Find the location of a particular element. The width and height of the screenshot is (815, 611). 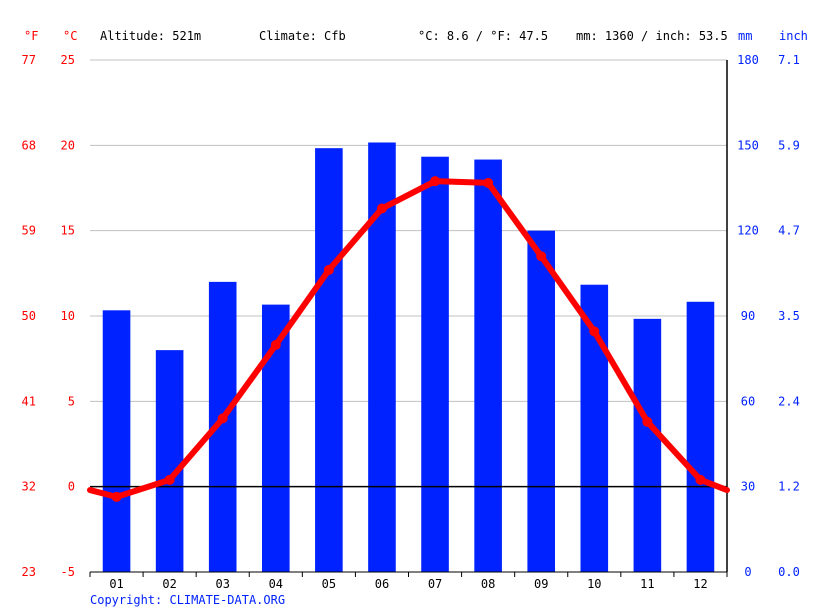

inch-tick-label: 4.7 is located at coordinates (789, 231).